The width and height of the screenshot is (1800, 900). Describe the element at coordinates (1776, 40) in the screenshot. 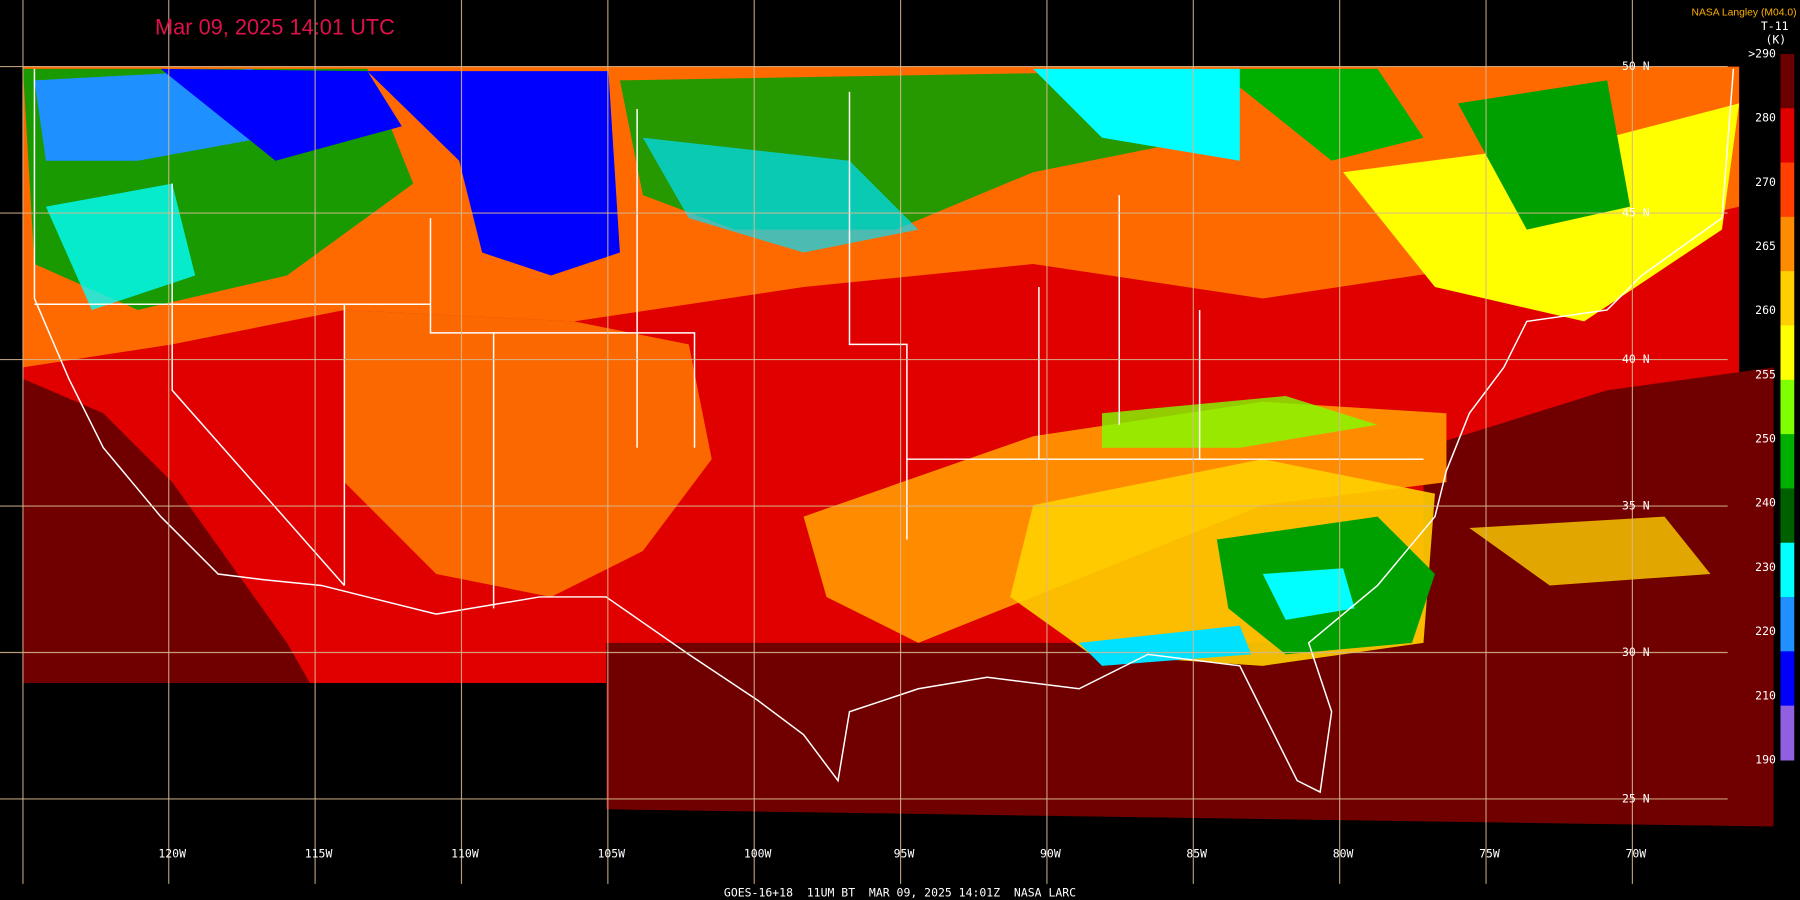

I see `unit-label: (K)` at that location.